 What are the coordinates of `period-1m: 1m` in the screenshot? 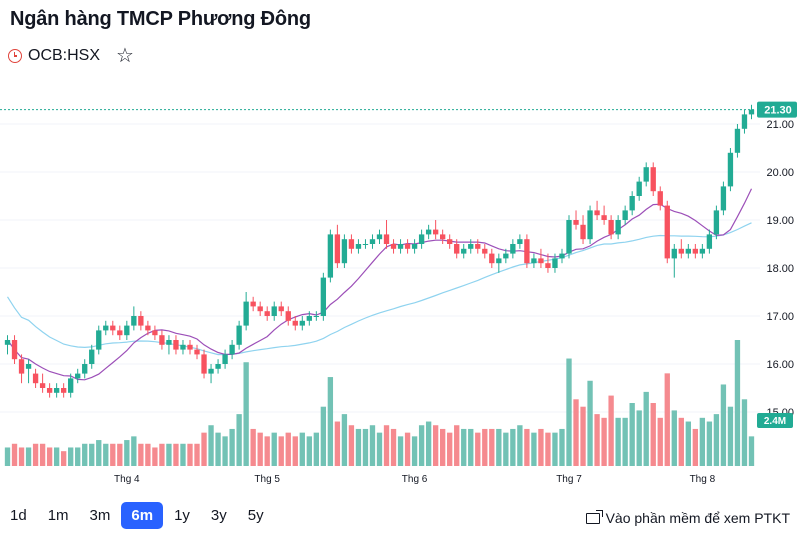 It's located at (58, 515).